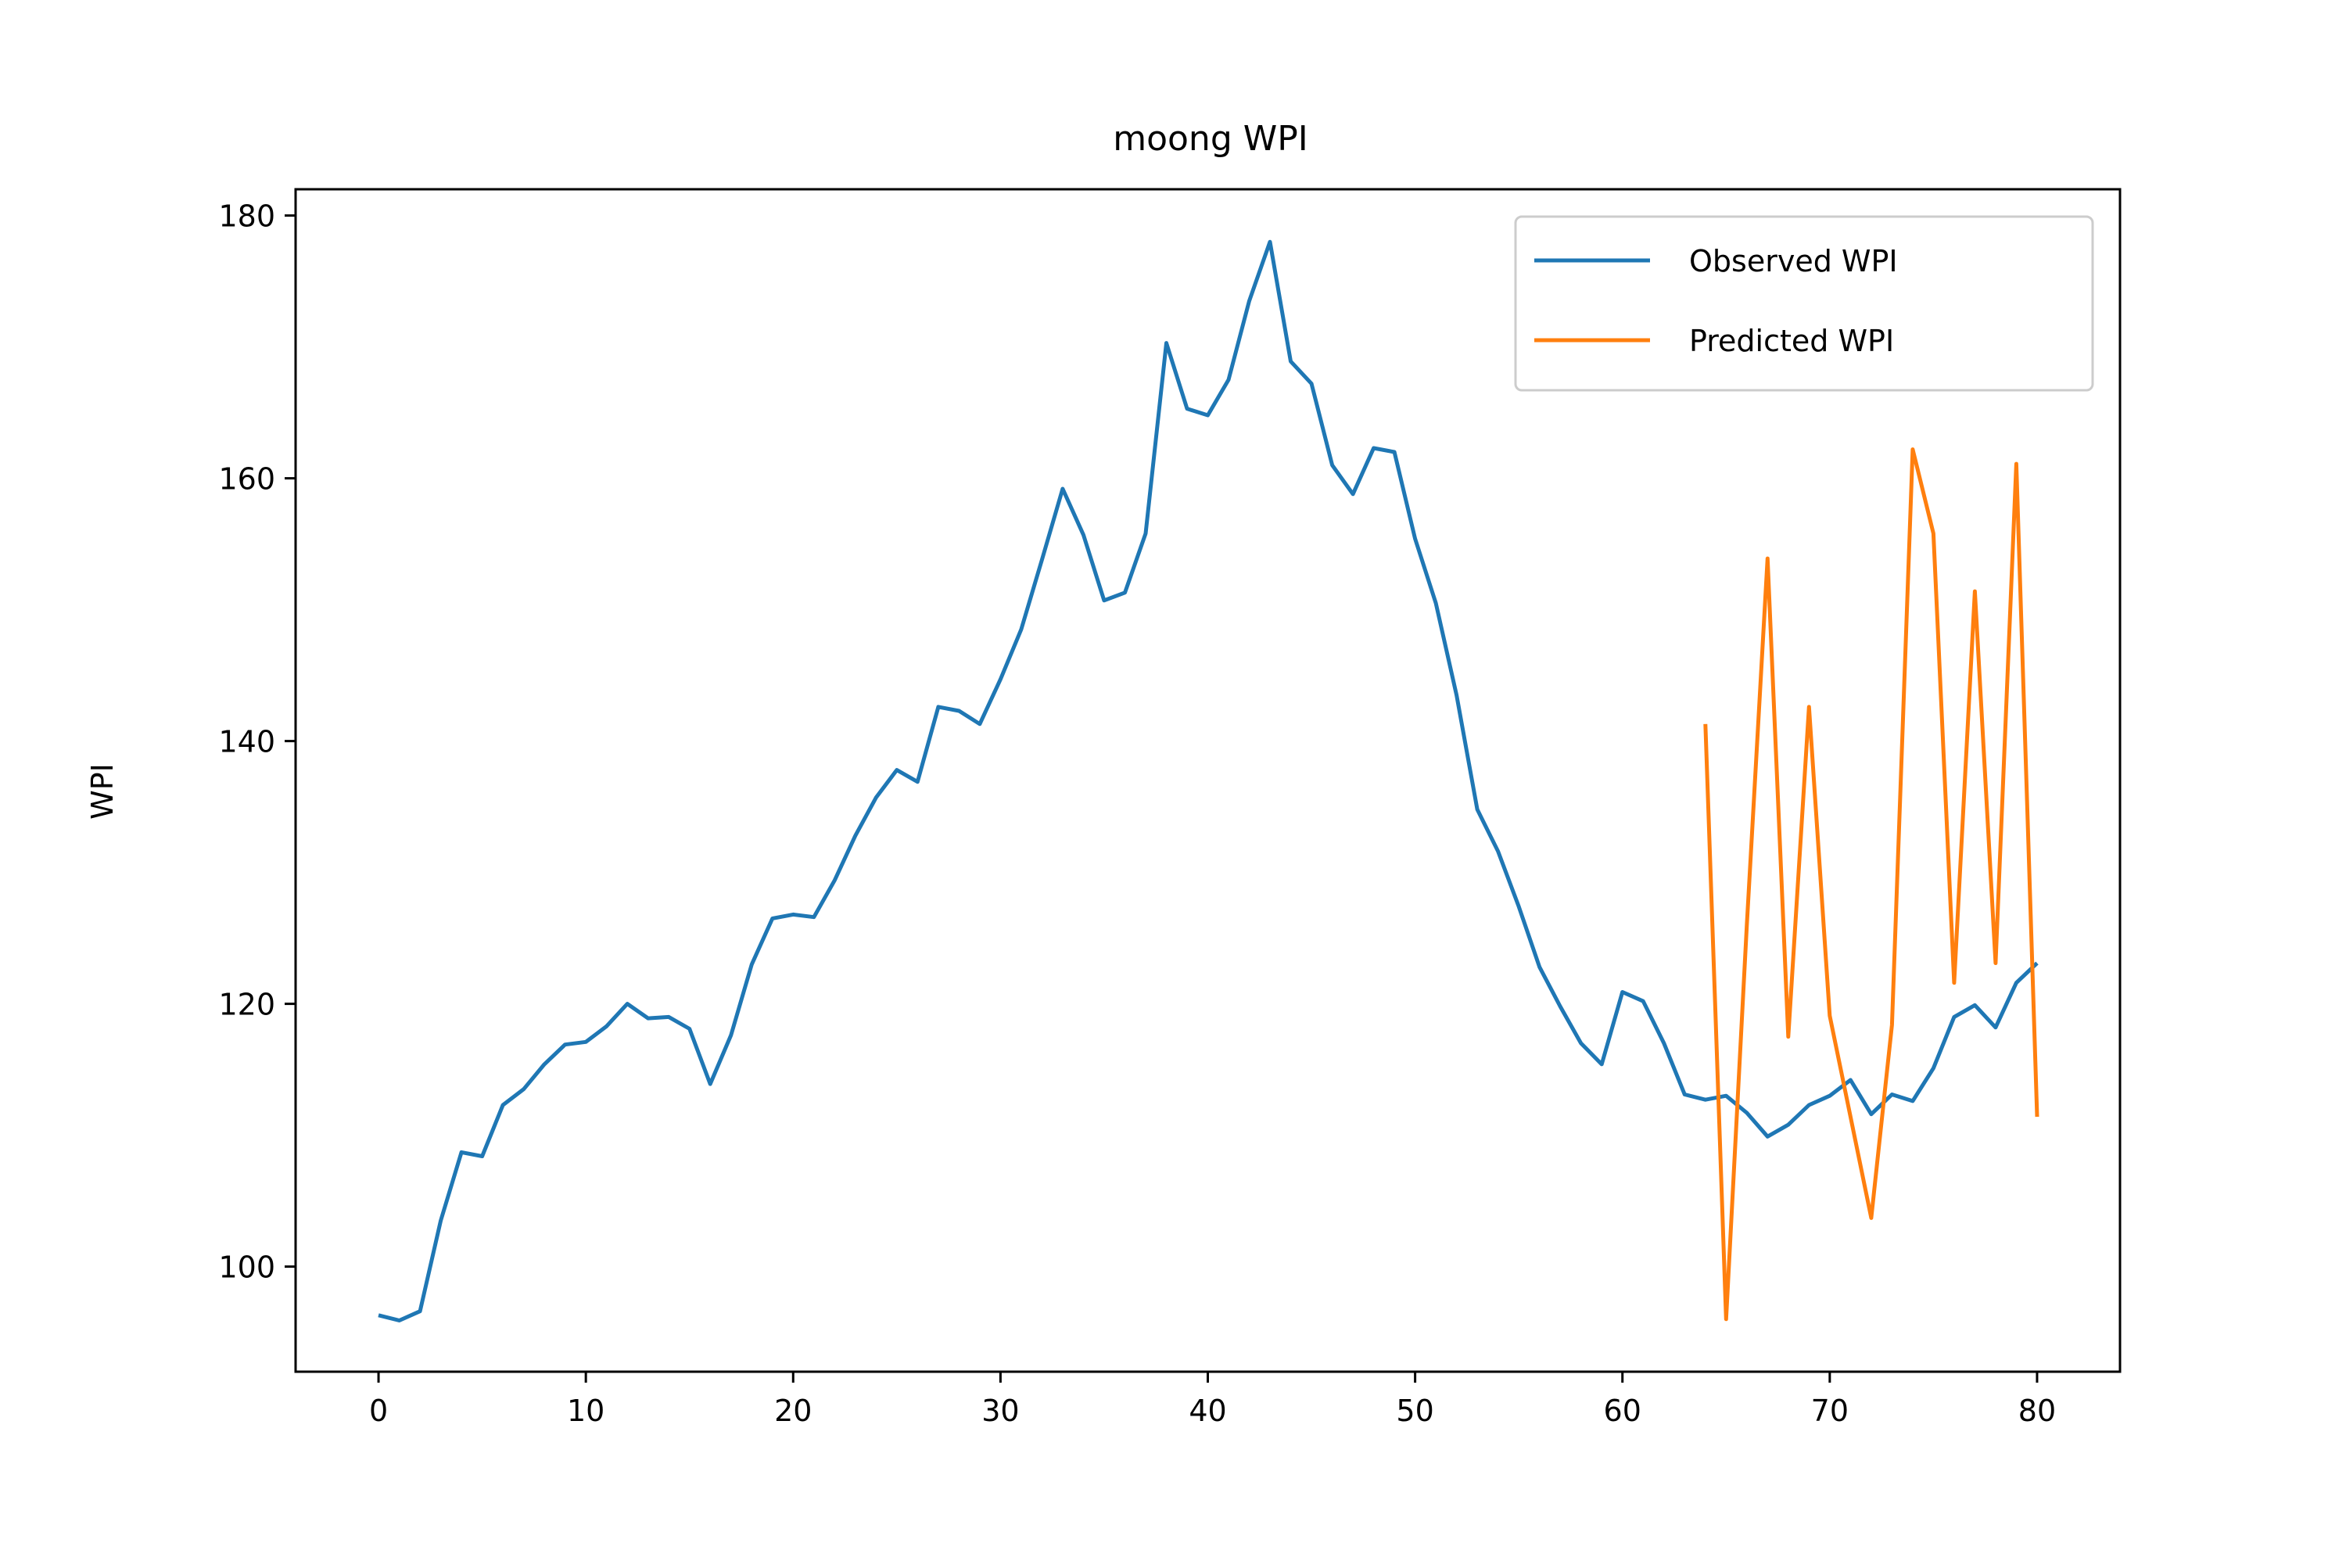  I want to click on x-tick-label: 40, so click(1208, 1411).